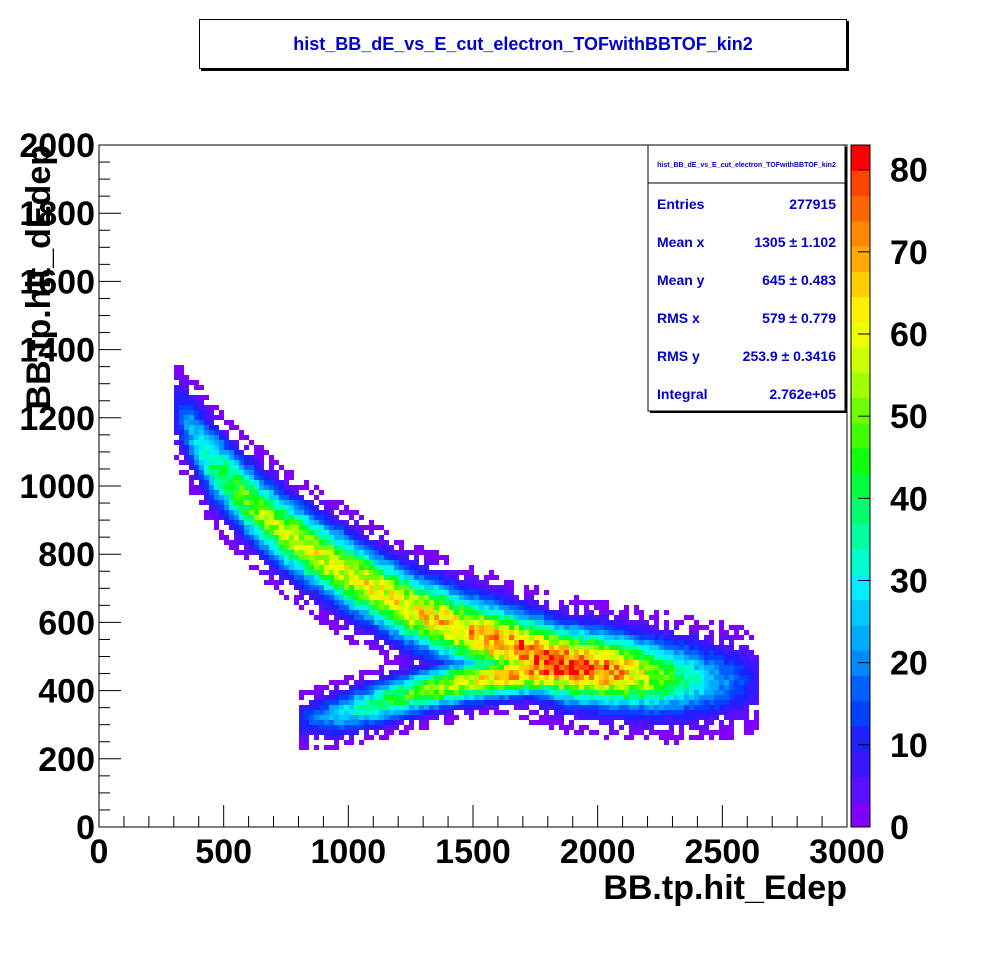  Describe the element at coordinates (860, 284) in the screenshot. I see `palette-swatch` at that location.